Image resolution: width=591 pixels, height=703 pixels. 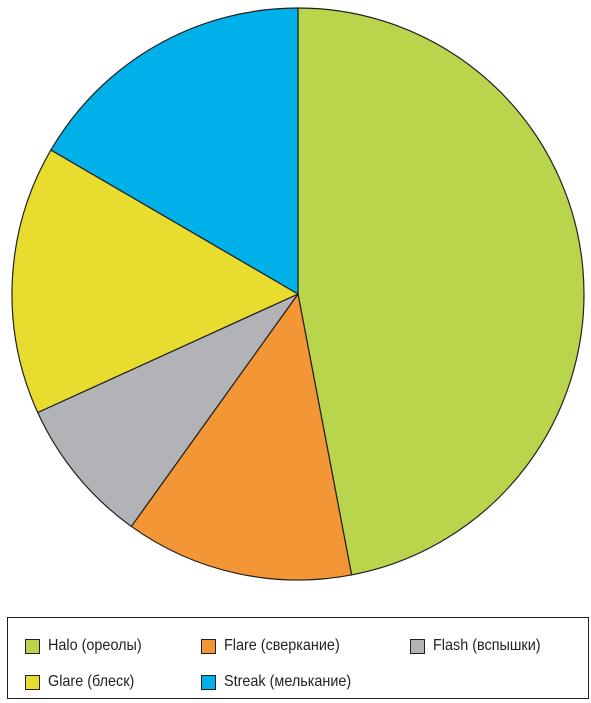 I want to click on legend-label-glare: Glare (блеск), so click(x=91, y=681).